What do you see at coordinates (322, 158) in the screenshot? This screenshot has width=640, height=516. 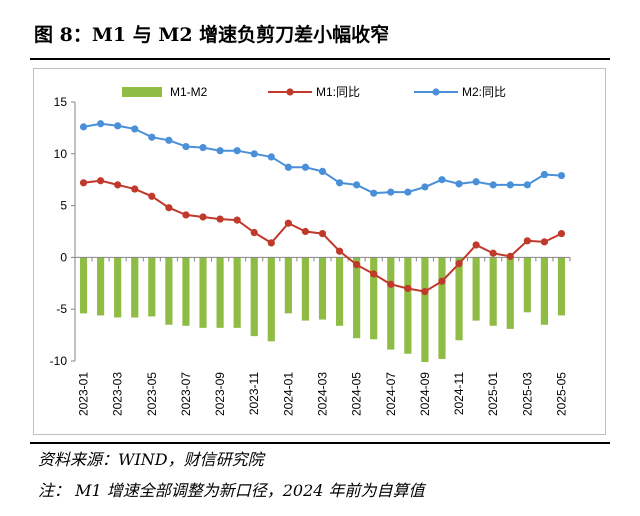 I see `line-m2` at bounding box center [322, 158].